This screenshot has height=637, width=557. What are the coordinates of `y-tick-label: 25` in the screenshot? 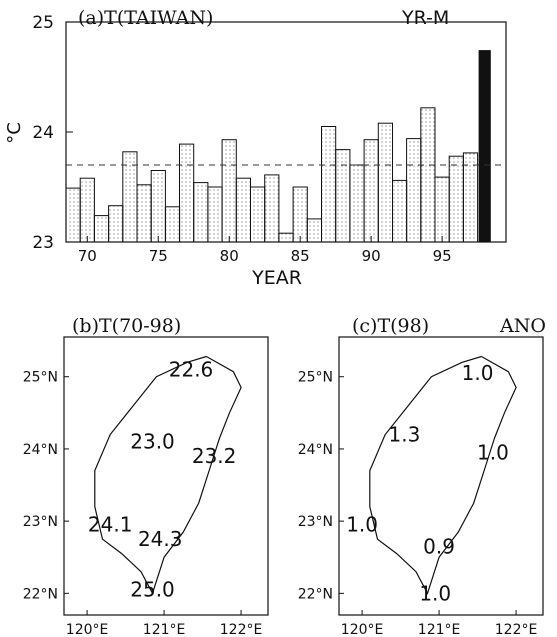 It's located at (43, 23).